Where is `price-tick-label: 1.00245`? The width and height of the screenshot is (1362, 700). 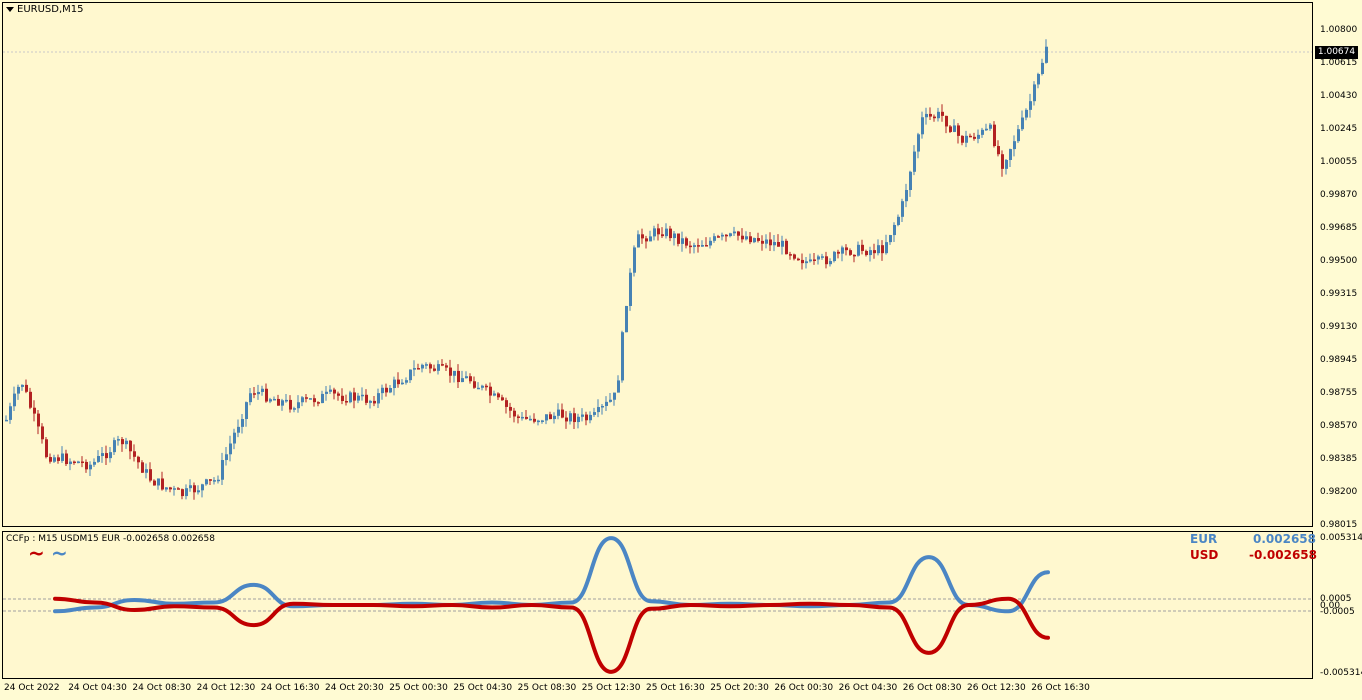 price-tick-label: 1.00245 is located at coordinates (1339, 129).